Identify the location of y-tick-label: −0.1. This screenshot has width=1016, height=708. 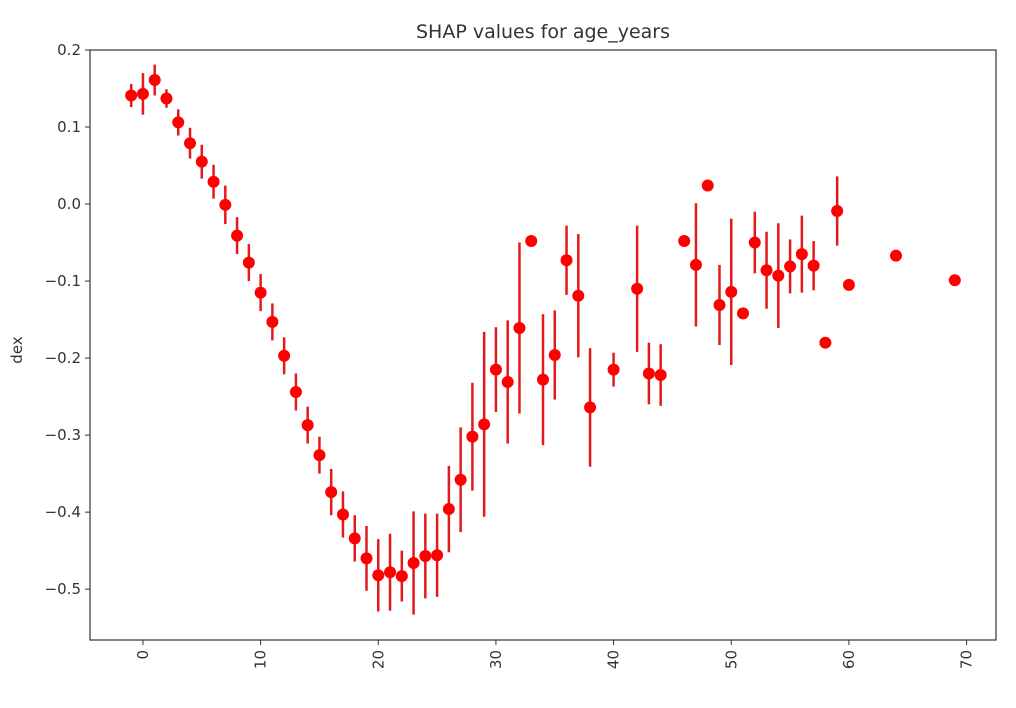
(63, 281).